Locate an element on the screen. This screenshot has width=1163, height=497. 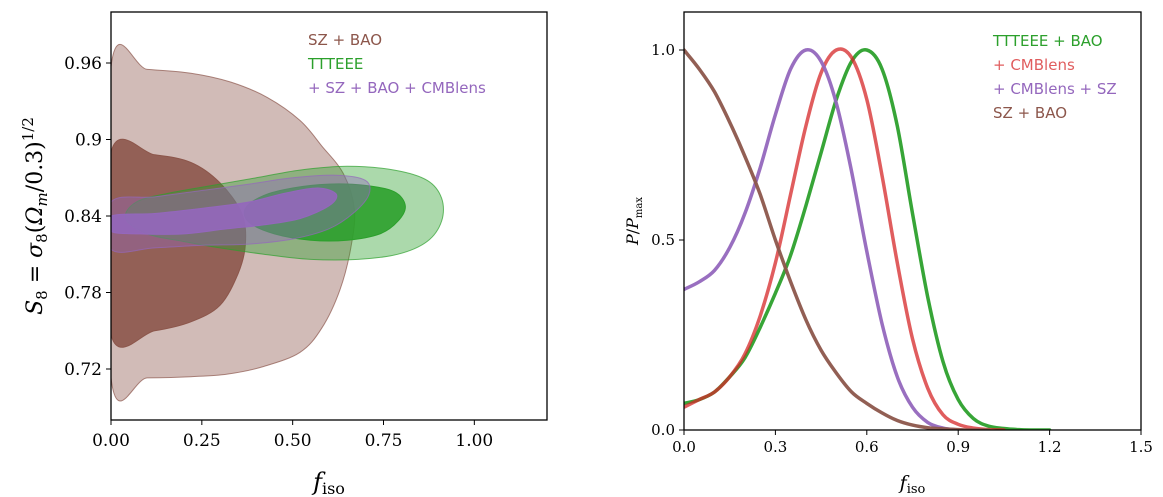
legend-entry-cmblens-sz: + CMBlens + SZ is located at coordinates (1055, 89).